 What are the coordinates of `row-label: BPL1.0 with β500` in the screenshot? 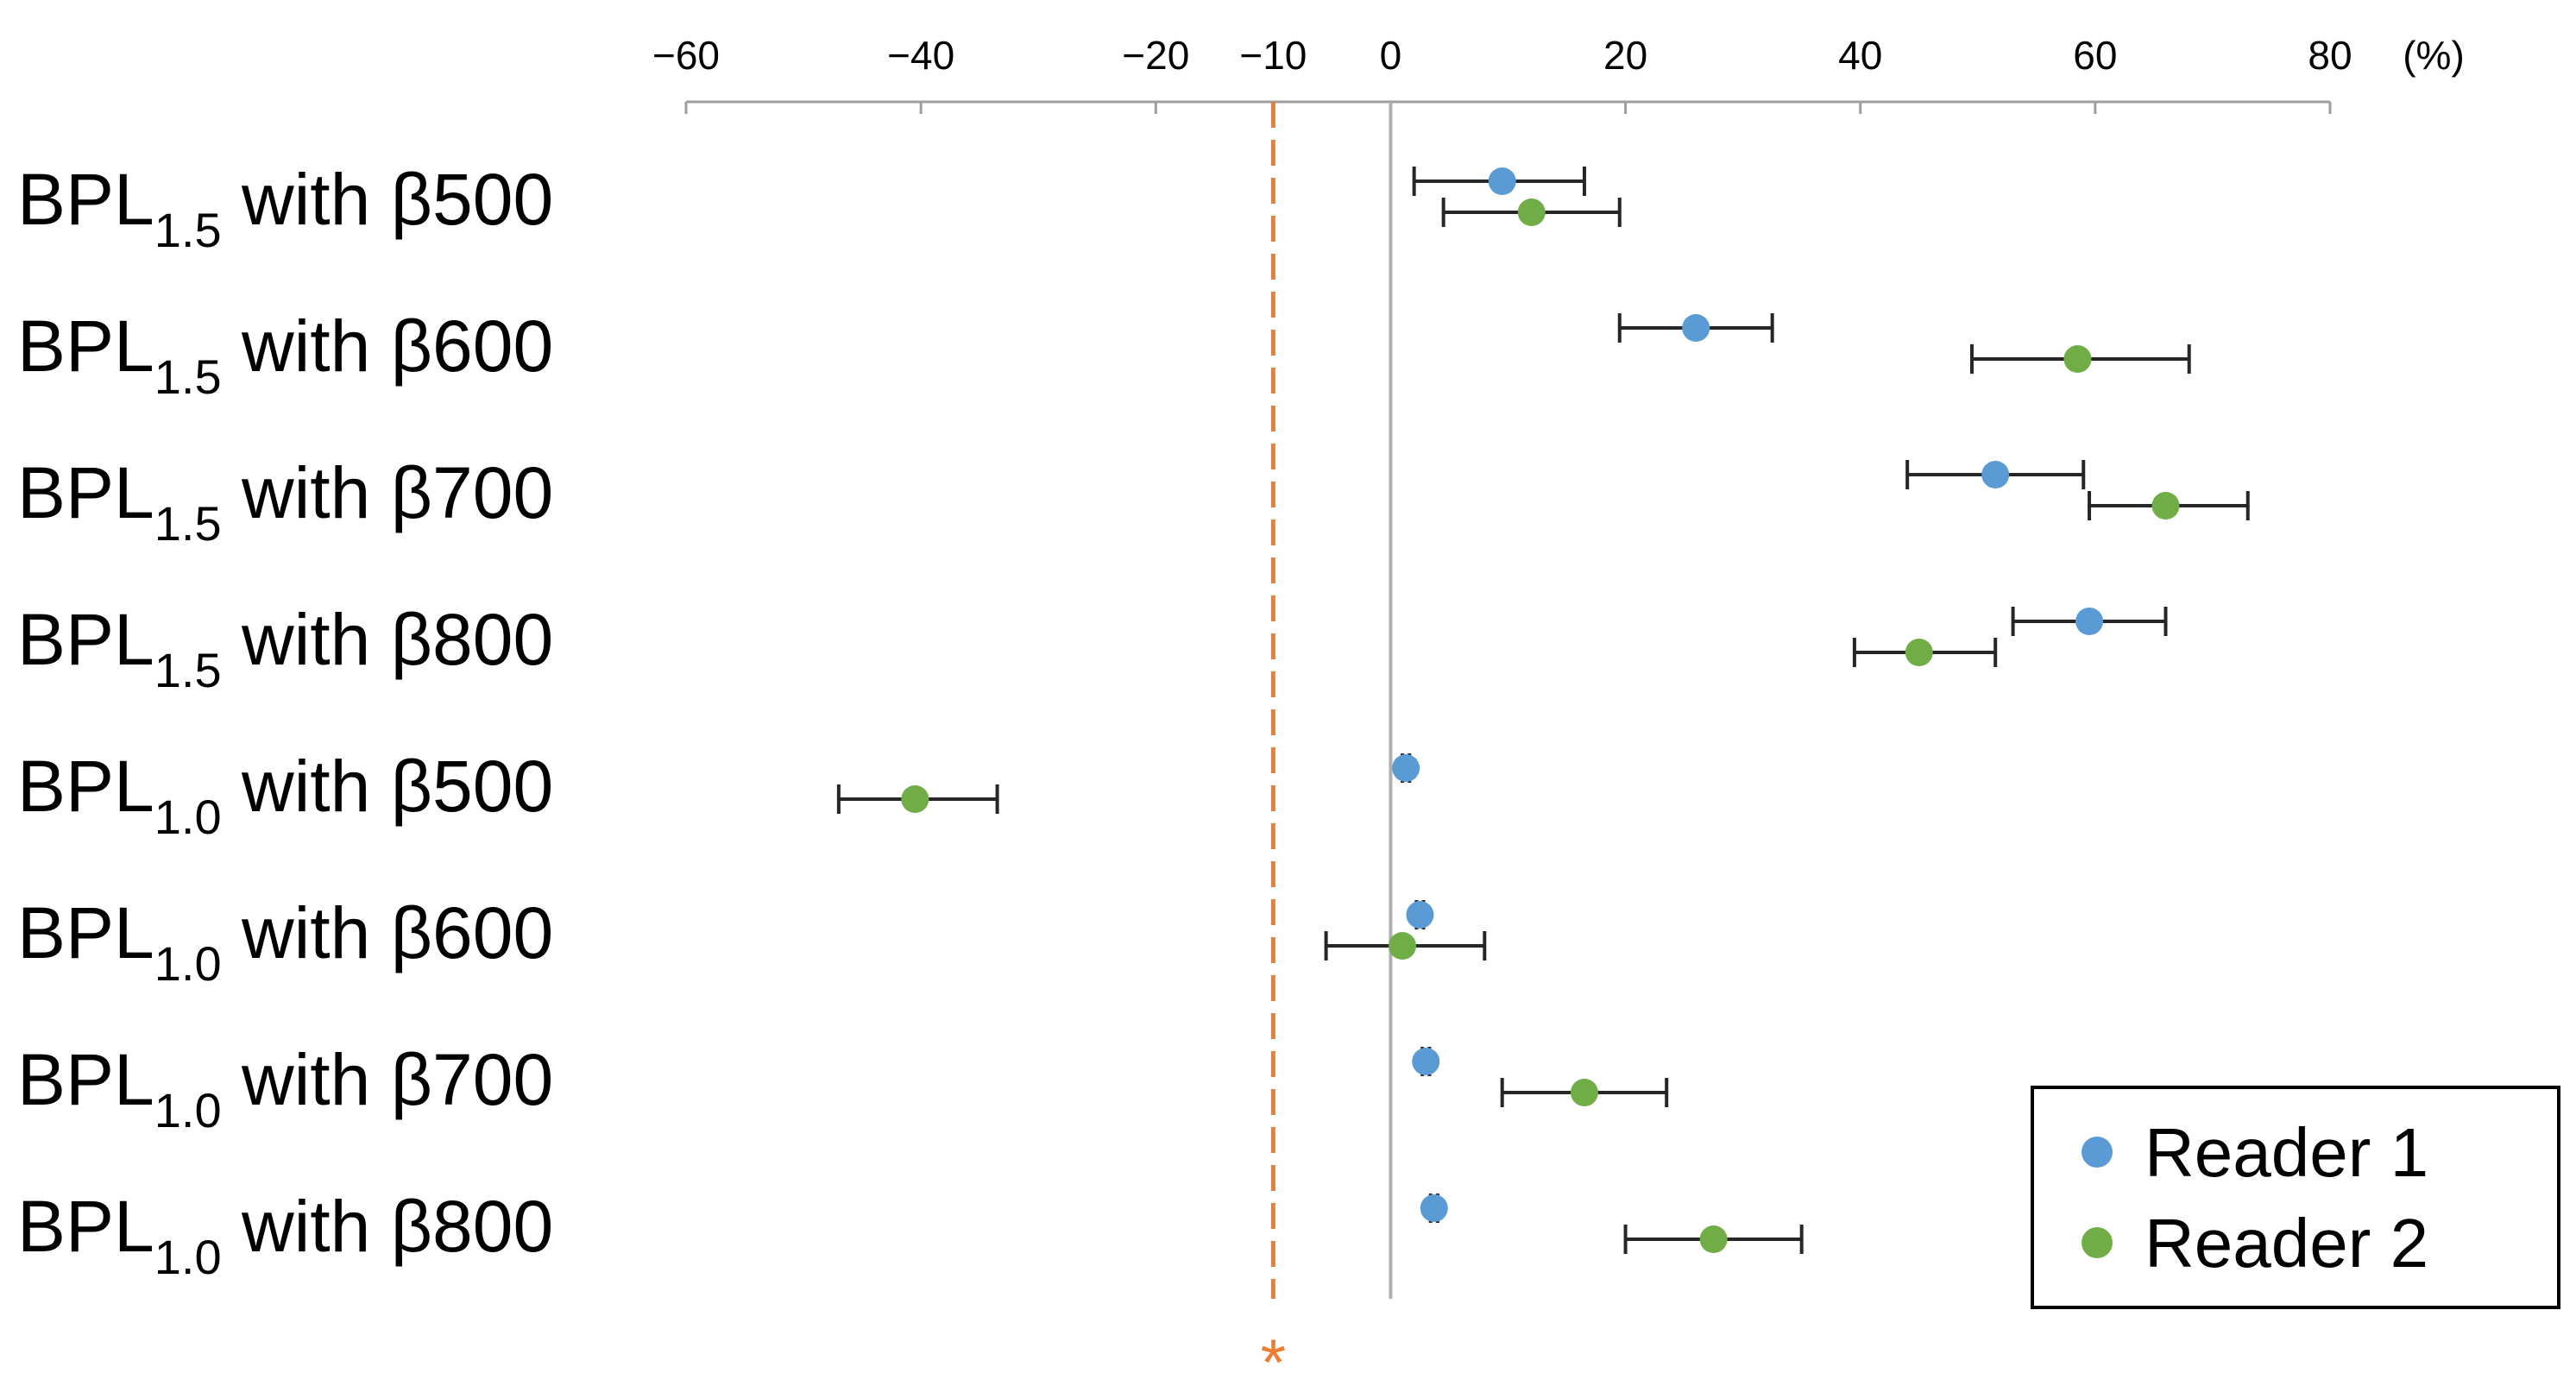 It's located at (285, 795).